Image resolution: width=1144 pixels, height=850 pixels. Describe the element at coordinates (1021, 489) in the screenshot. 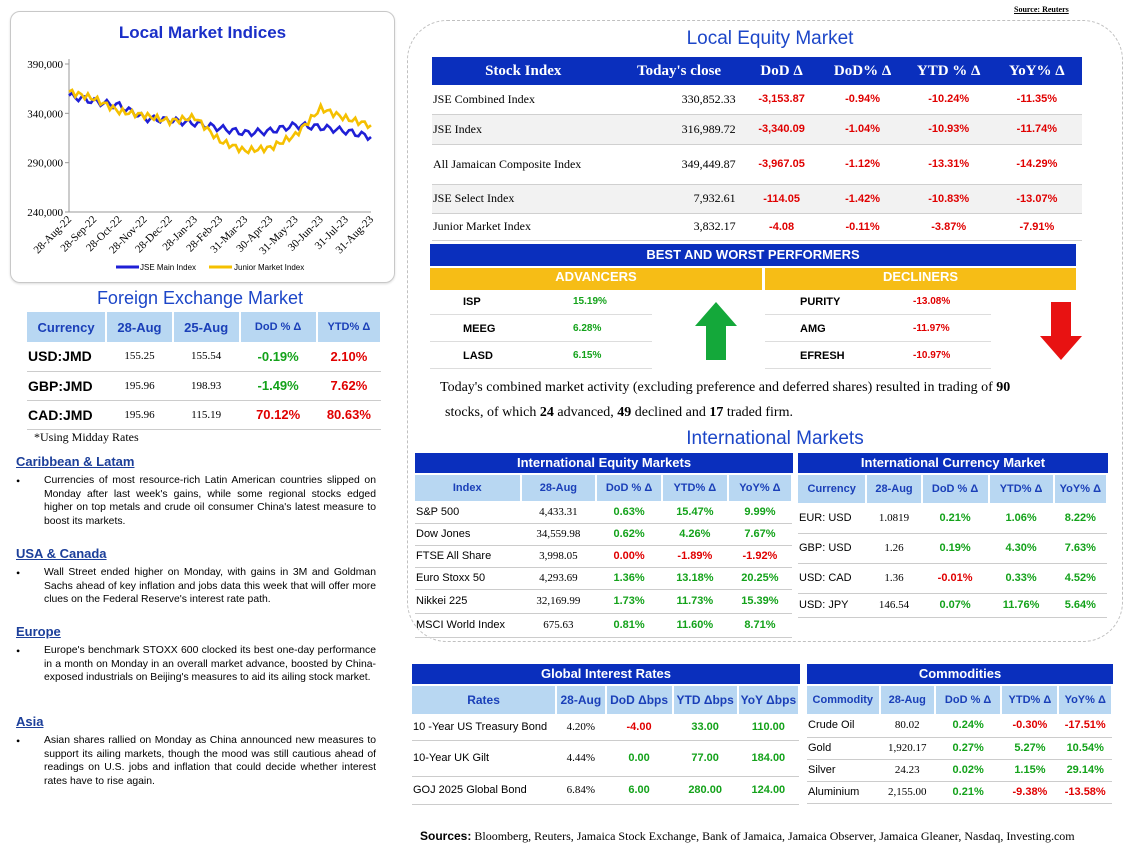

I see `intl-currency-header-cell: YTD% Δ` at that location.